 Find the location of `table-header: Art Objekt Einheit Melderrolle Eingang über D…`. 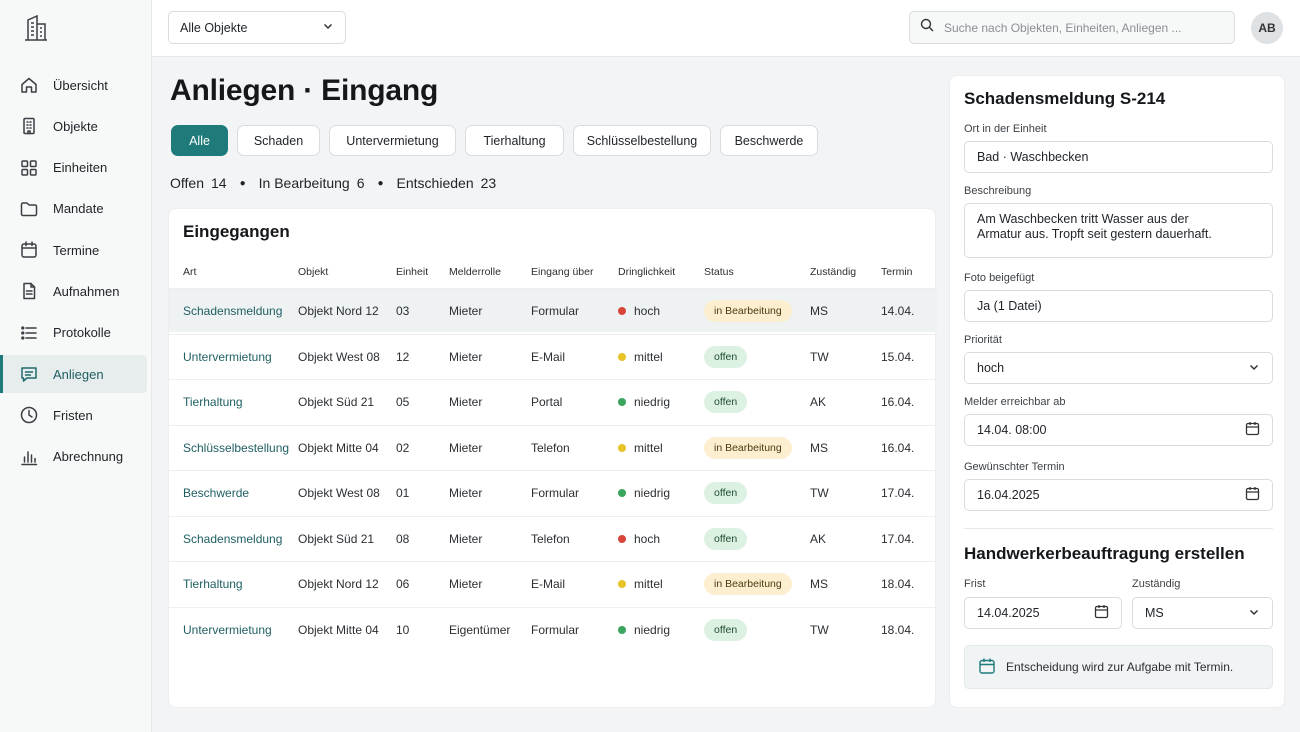

table-header: Art Objekt Einheit Melderrolle Eingang über D… is located at coordinates (553, 277).